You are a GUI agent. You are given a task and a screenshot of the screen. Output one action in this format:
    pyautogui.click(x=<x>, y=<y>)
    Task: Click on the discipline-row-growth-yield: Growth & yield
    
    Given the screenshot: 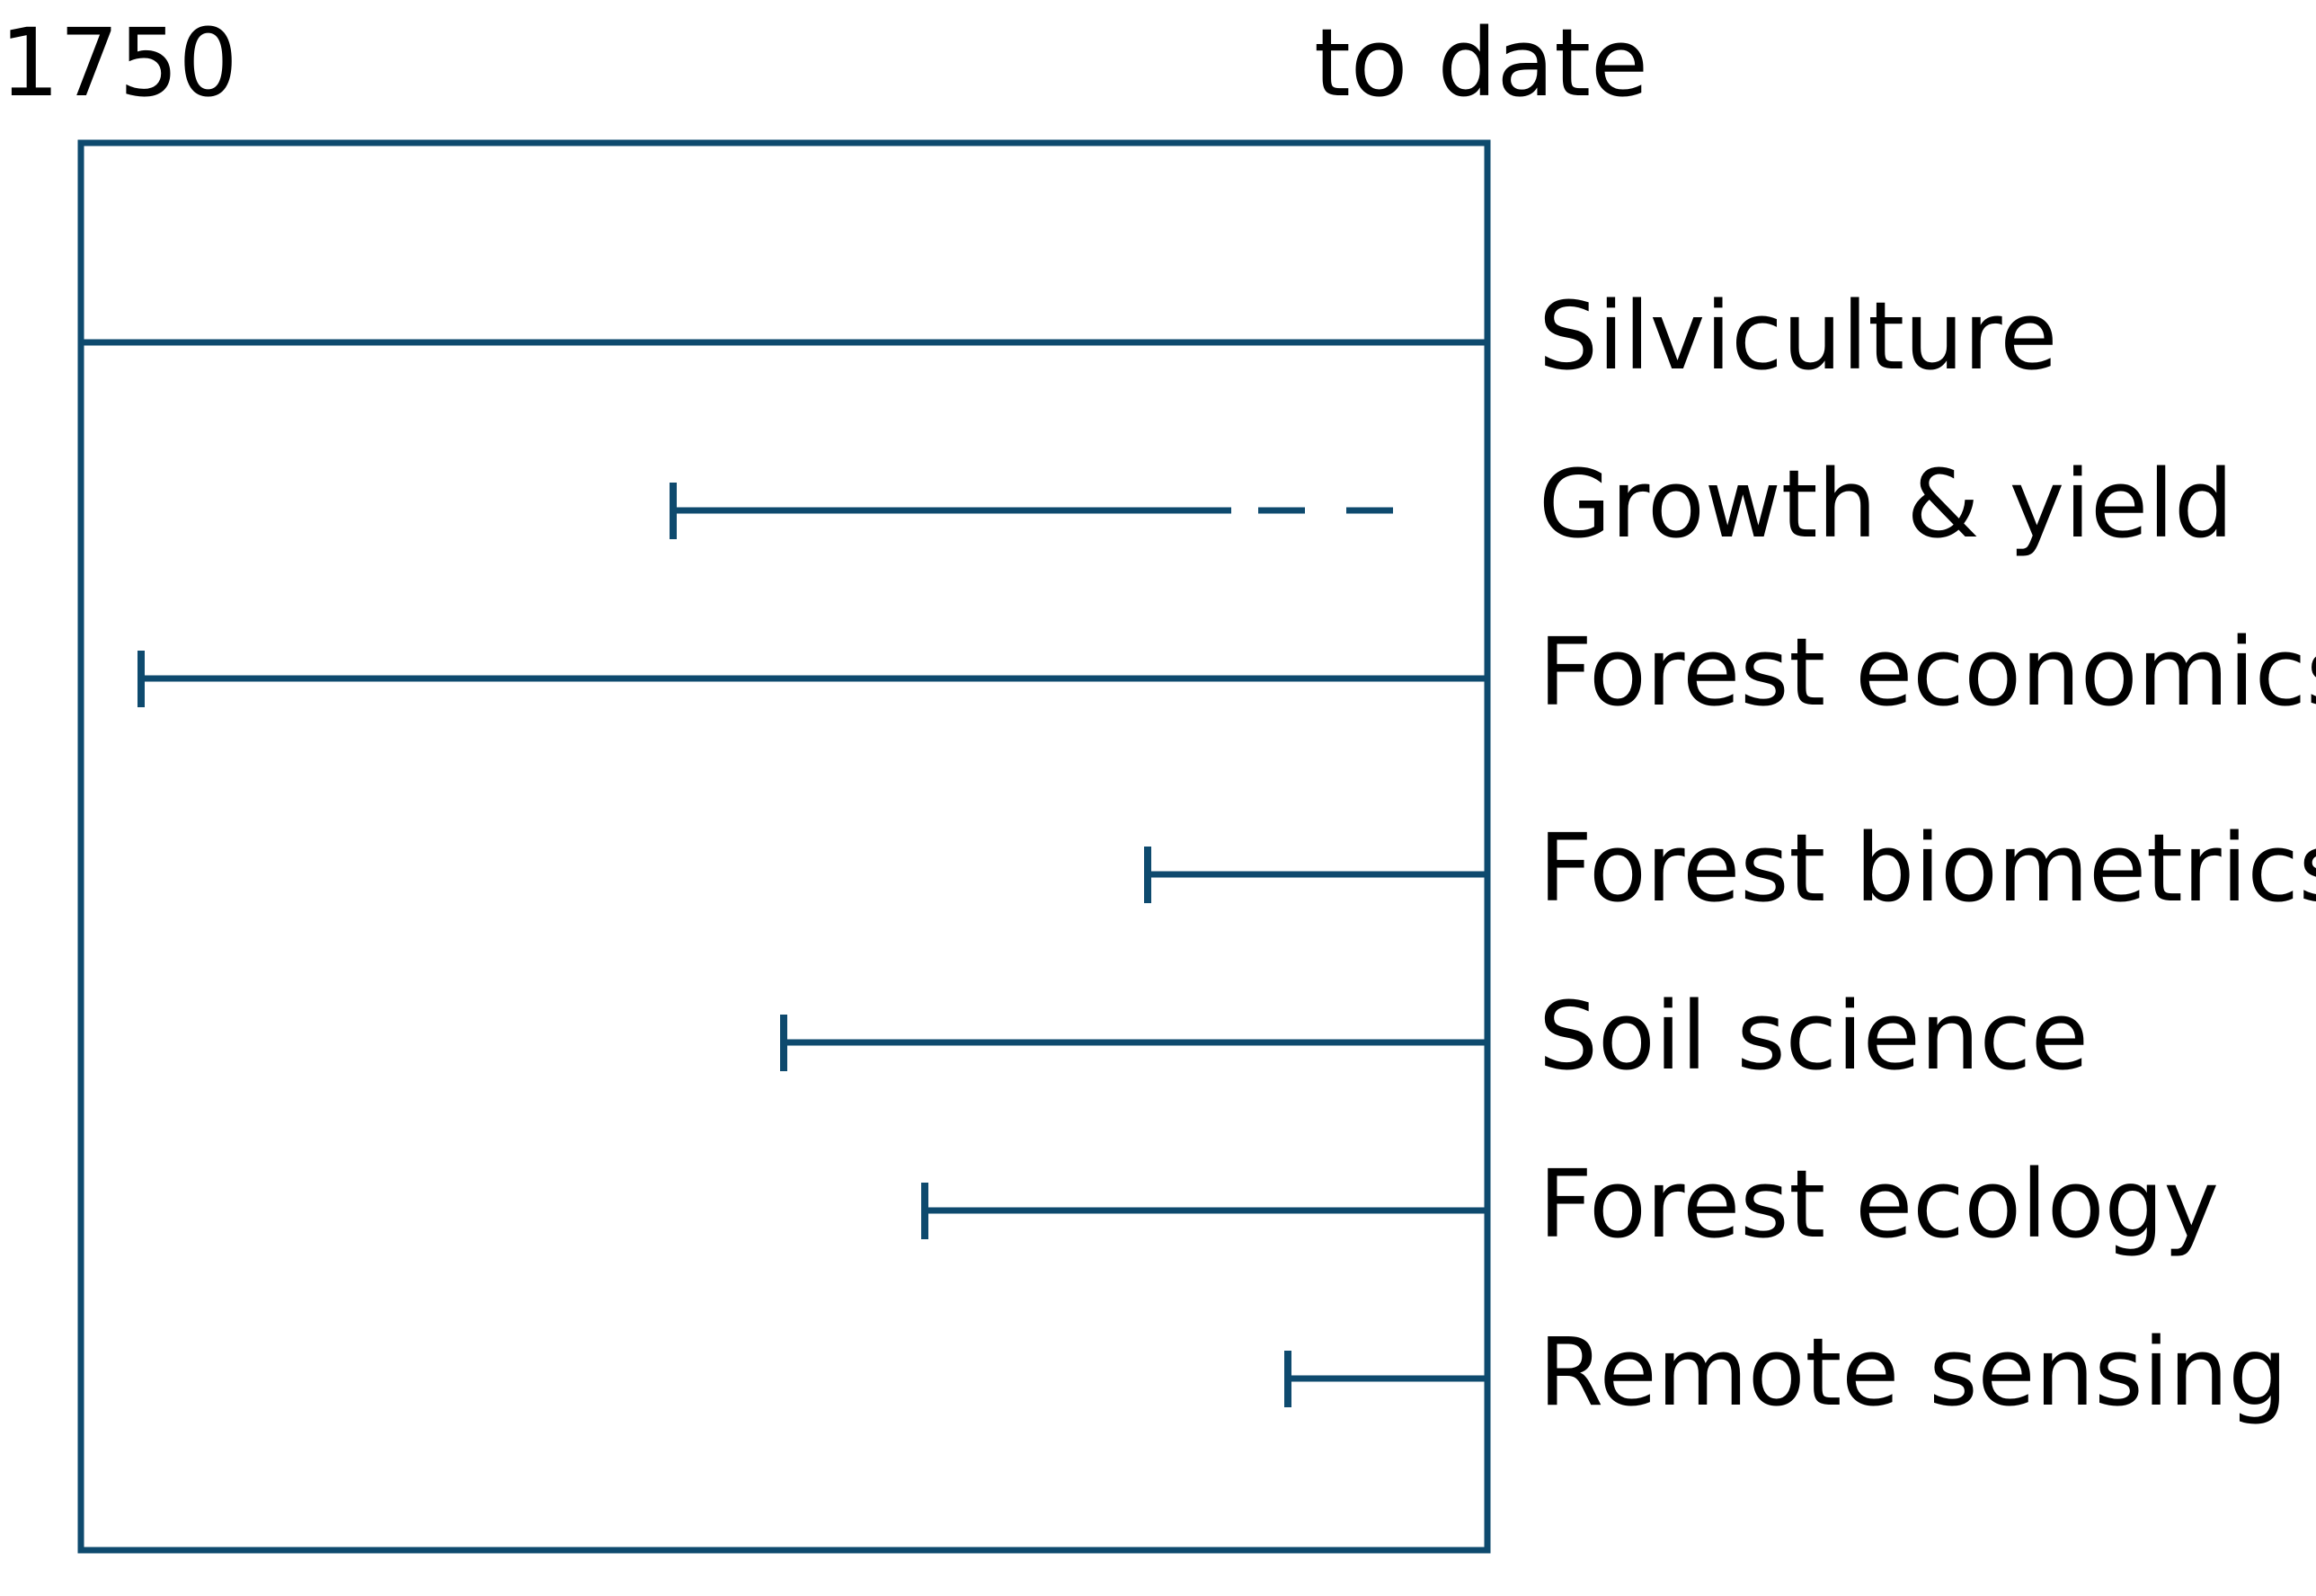 What is the action you would take?
    pyautogui.click(x=1451, y=504)
    